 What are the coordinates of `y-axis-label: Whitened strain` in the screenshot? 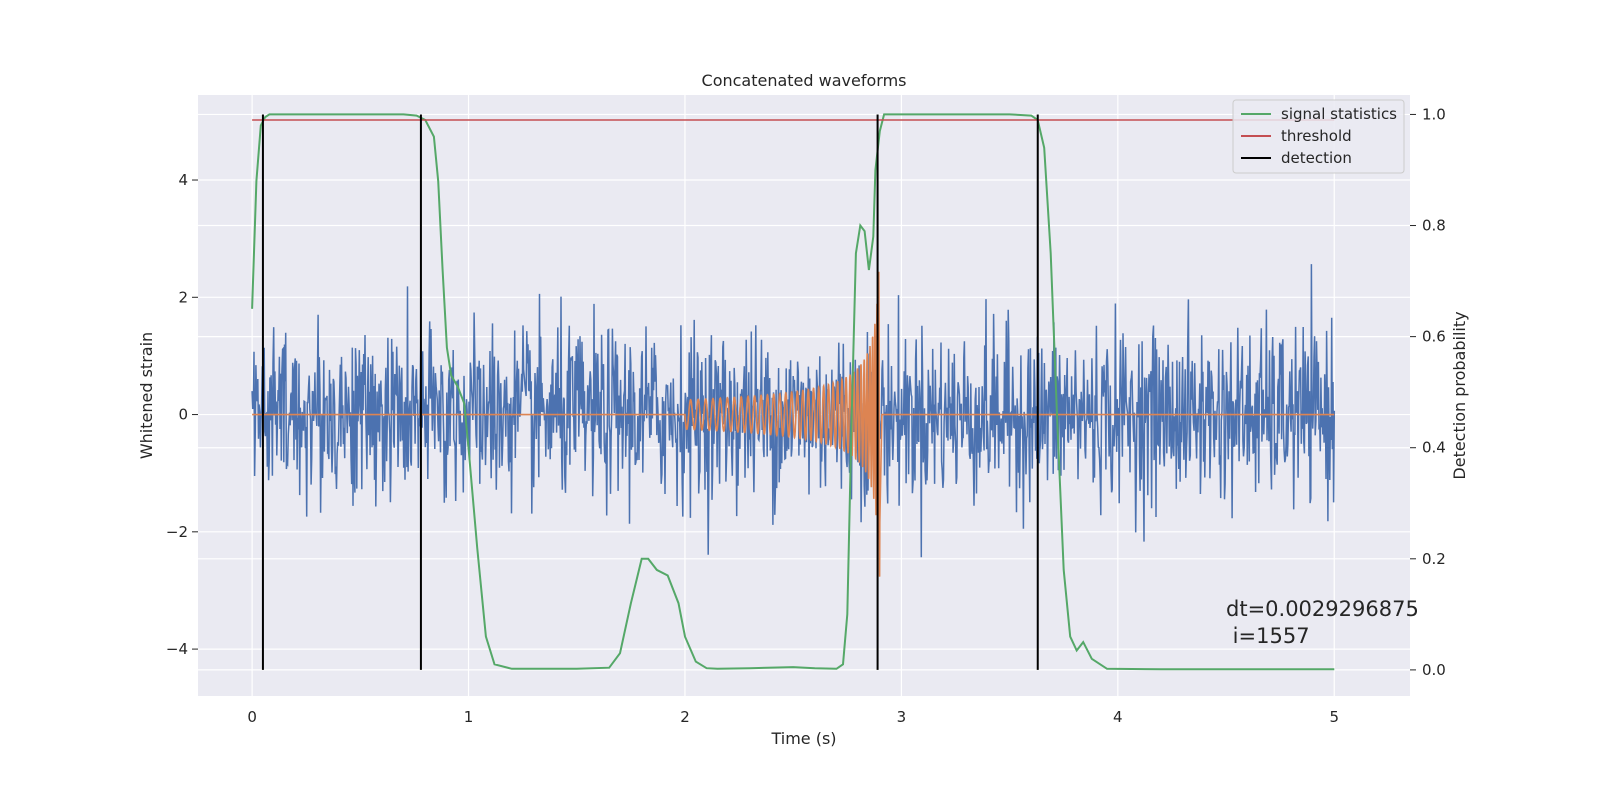 It's located at (146, 395).